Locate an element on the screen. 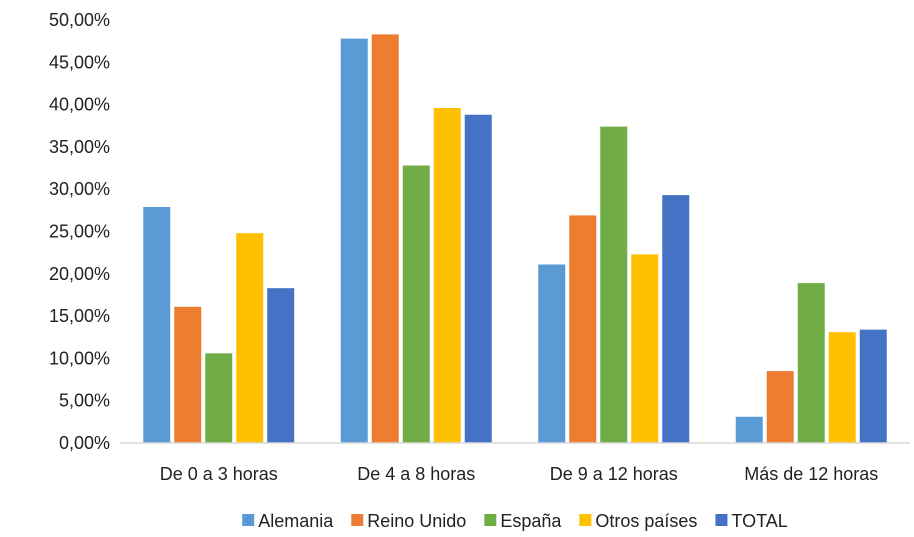 The image size is (914, 537). x-category-label: Más de 12 horas is located at coordinates (811, 474).